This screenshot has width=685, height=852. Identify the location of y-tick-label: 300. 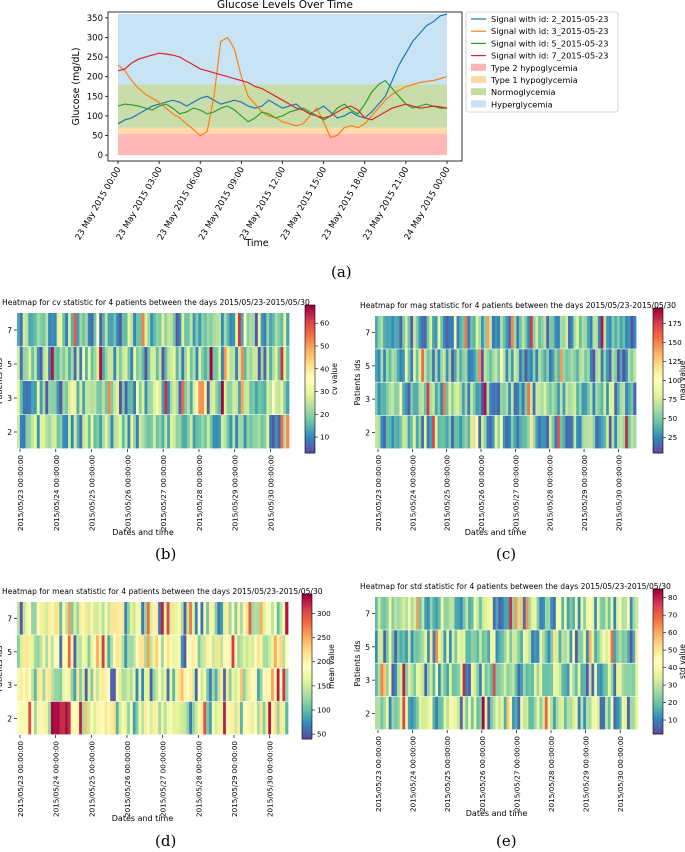
(95, 38).